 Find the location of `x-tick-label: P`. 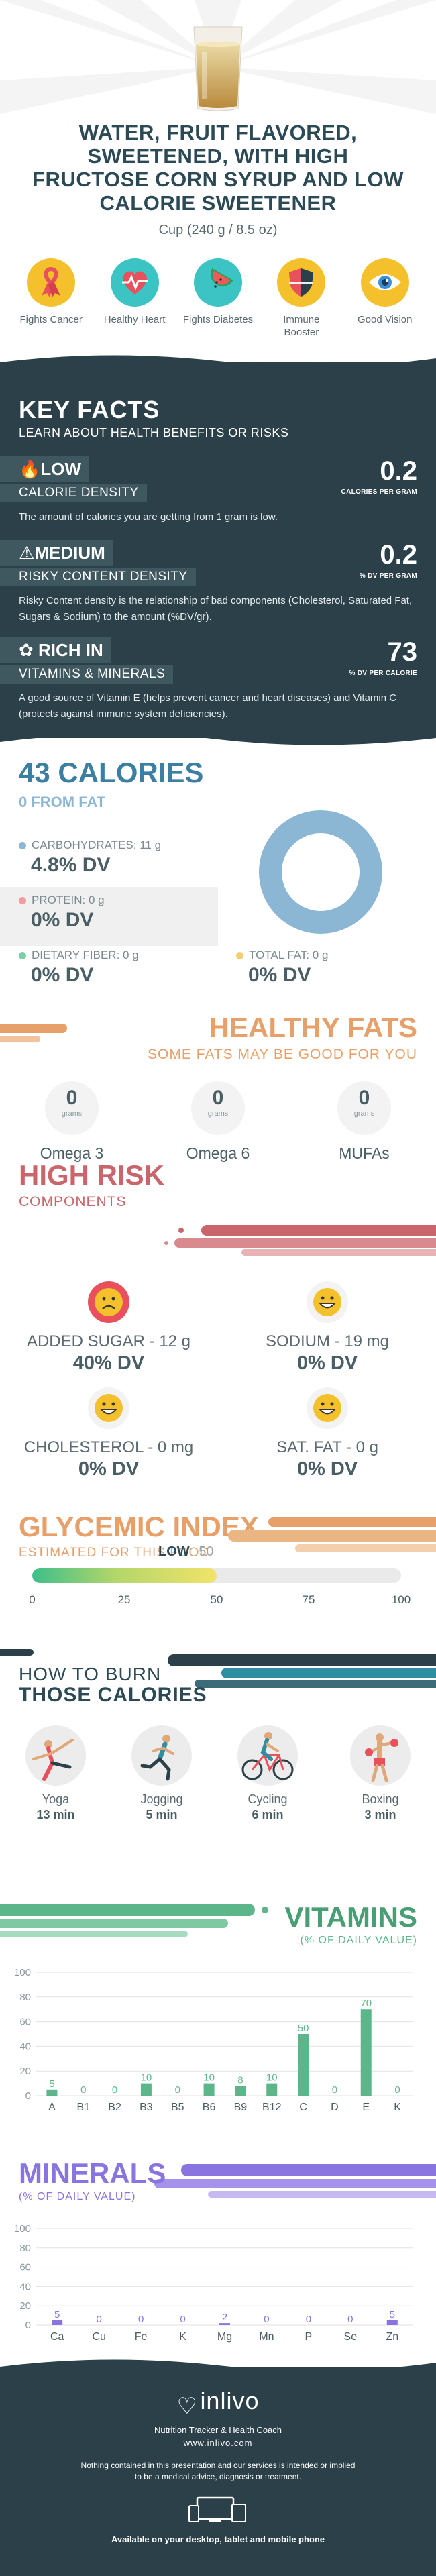

x-tick-label: P is located at coordinates (309, 2337).